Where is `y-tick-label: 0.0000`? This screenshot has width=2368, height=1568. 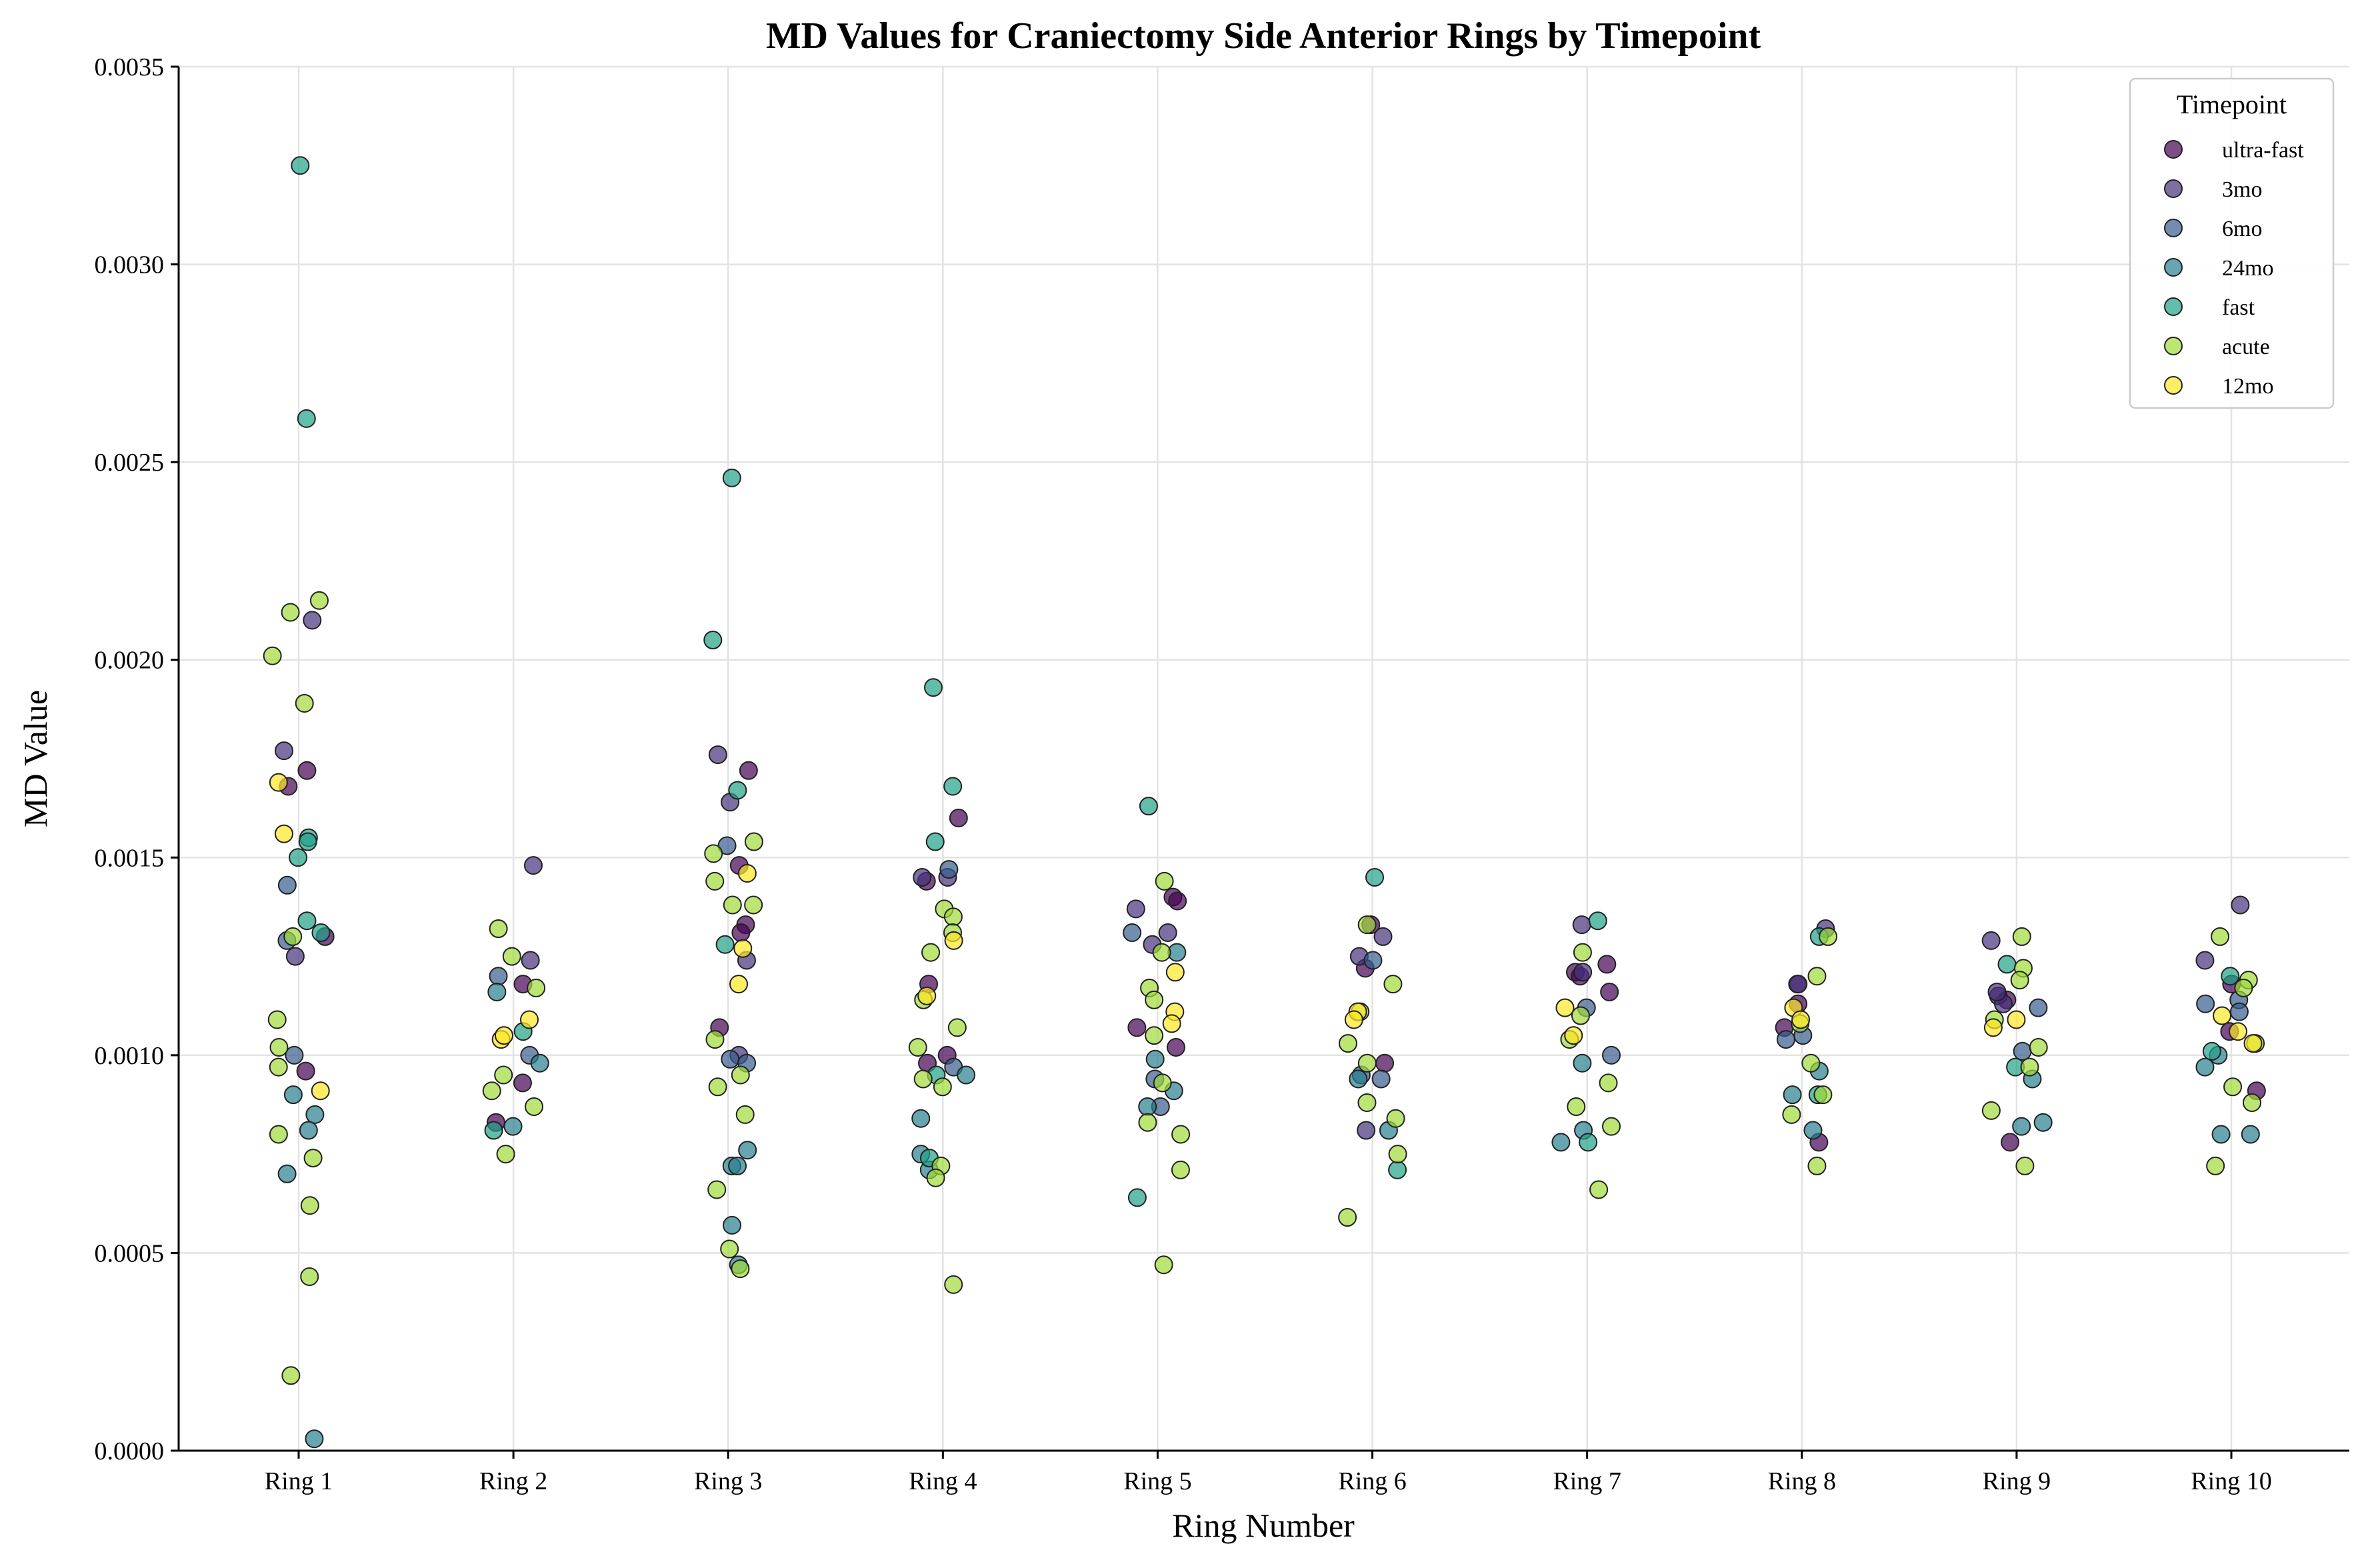
y-tick-label: 0.0000 is located at coordinates (130, 1451).